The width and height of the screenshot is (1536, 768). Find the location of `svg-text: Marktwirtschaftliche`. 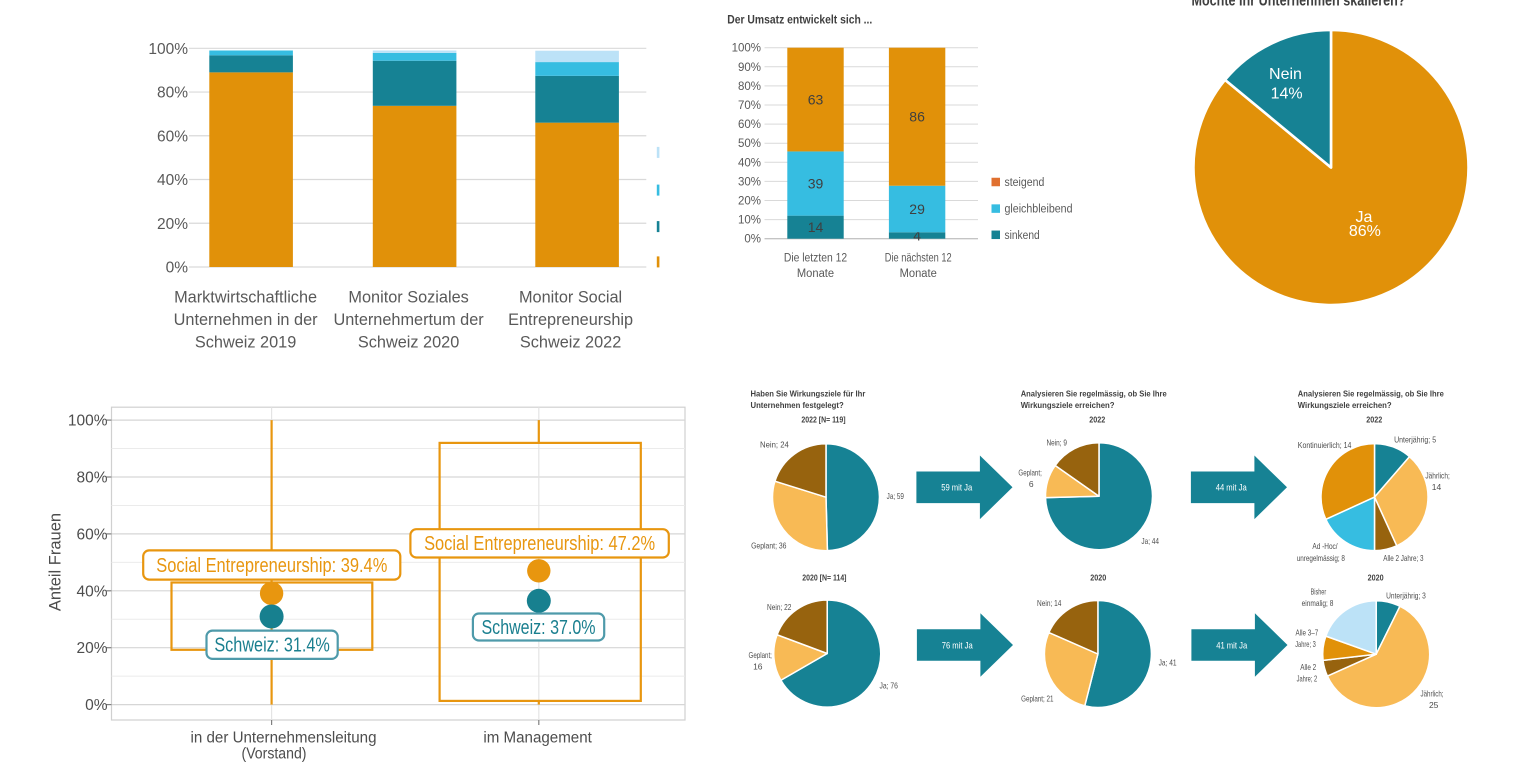

svg-text: Marktwirtschaftliche is located at coordinates (245, 297).